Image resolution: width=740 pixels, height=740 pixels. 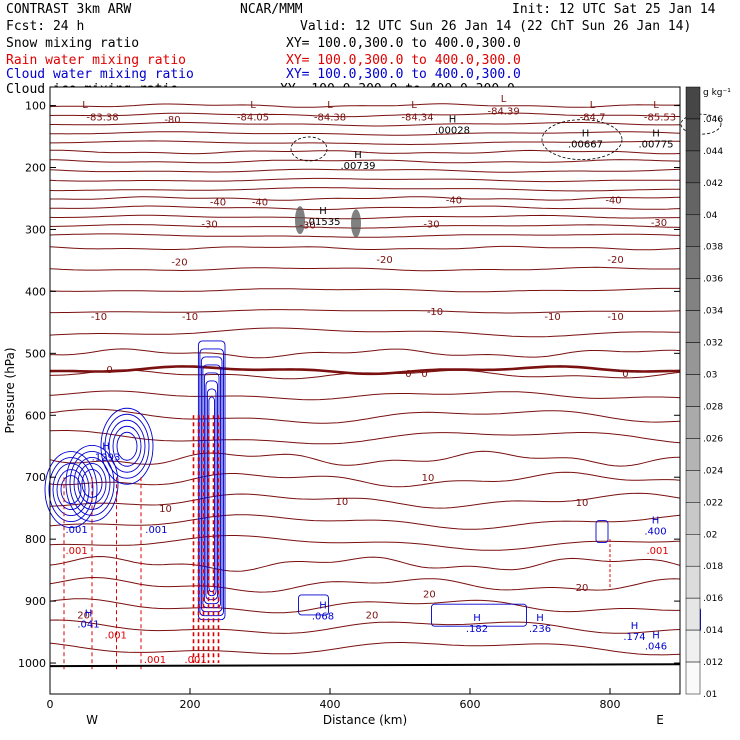 I want to click on colorbar-tick-label: .028, so click(x=713, y=407).